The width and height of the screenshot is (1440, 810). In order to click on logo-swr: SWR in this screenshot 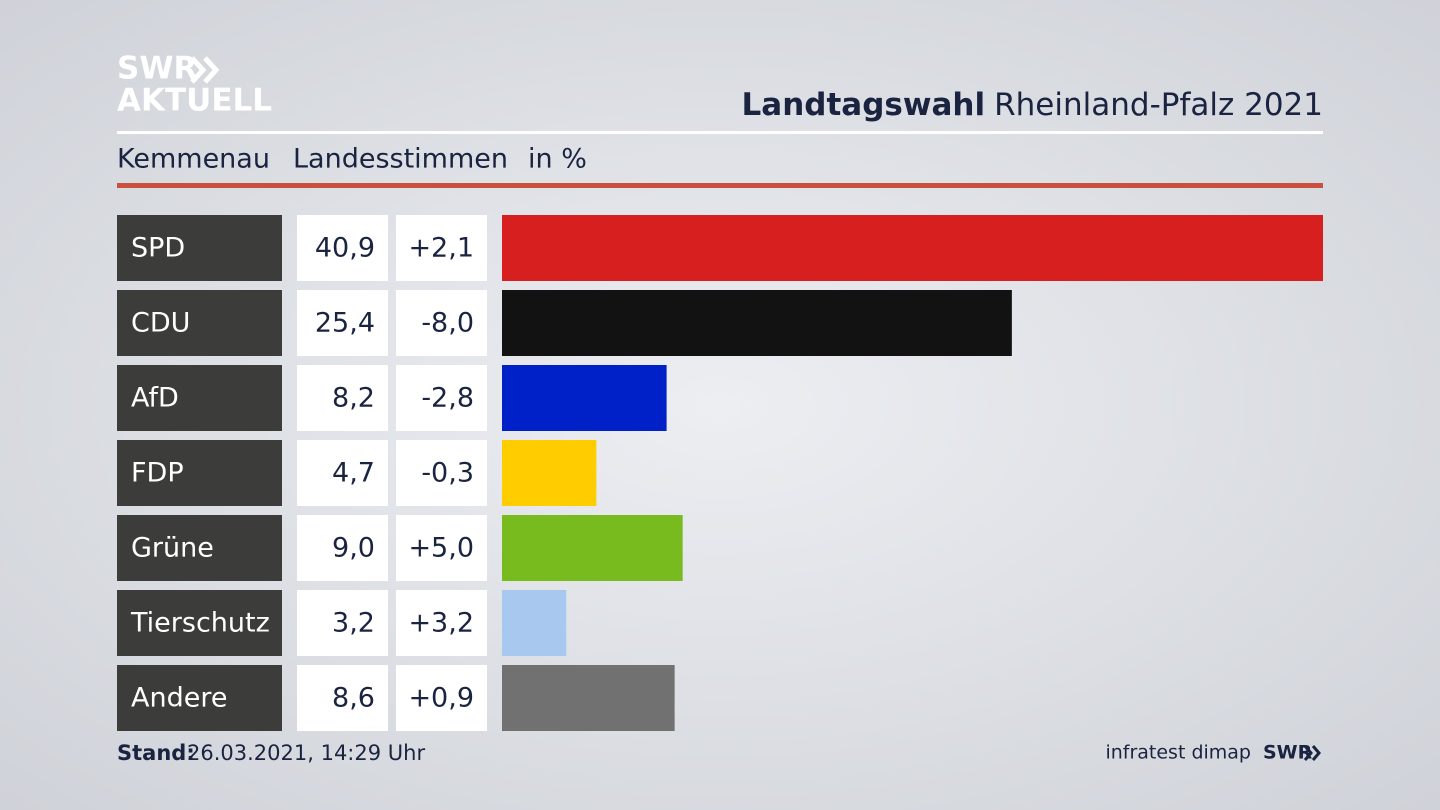, I will do `click(157, 69)`.